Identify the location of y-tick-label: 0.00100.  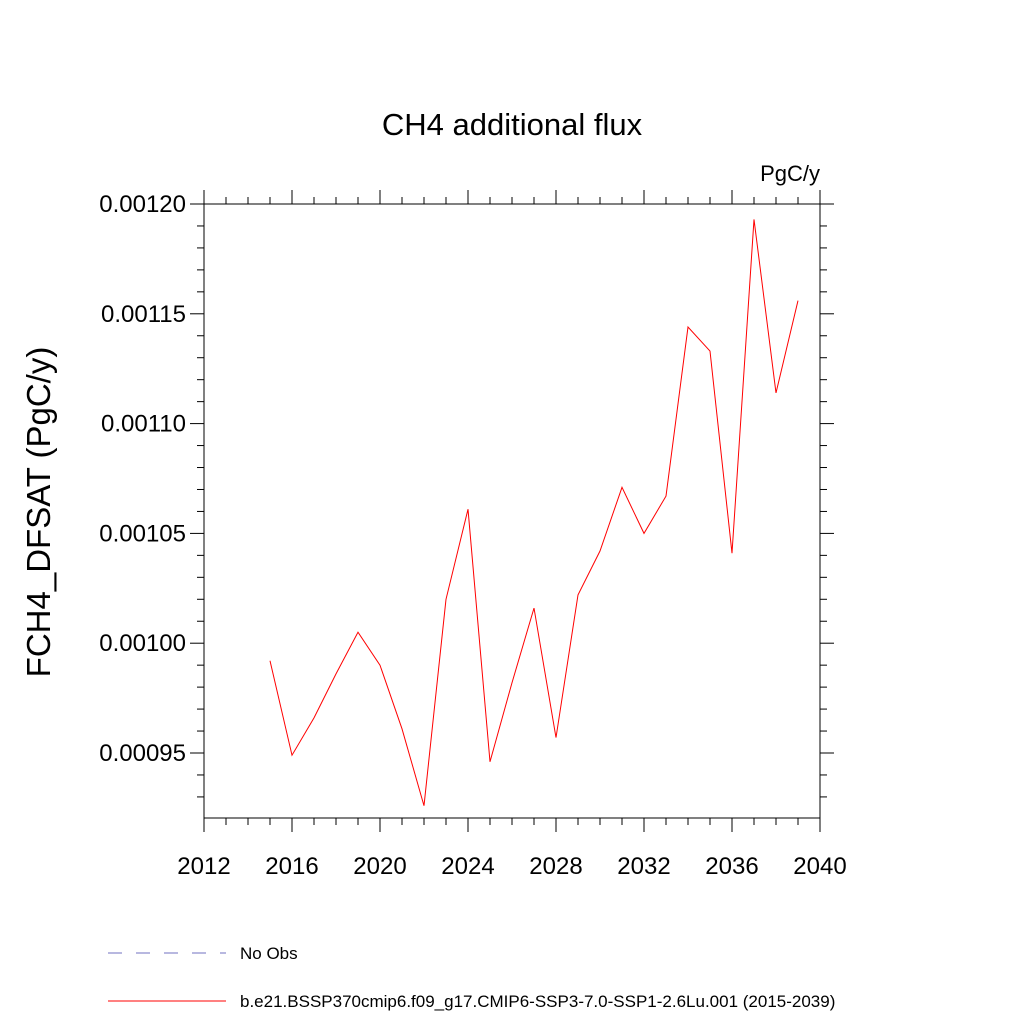
(142, 643).